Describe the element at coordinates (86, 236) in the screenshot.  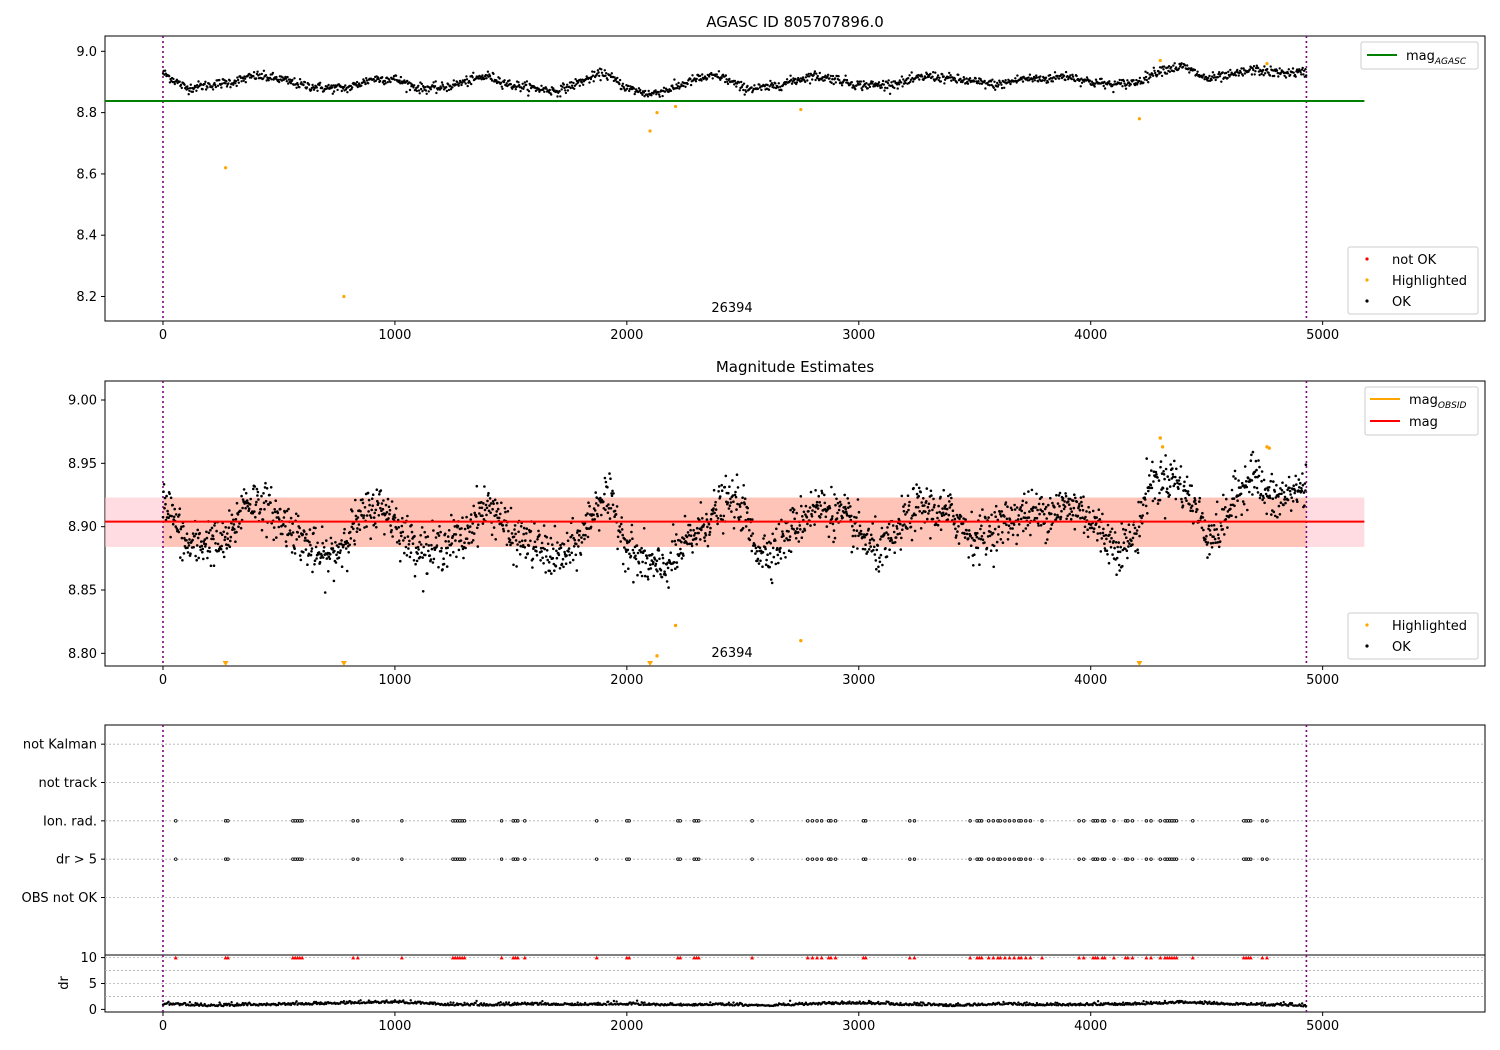
I see `y-tick-label: 8.4` at that location.